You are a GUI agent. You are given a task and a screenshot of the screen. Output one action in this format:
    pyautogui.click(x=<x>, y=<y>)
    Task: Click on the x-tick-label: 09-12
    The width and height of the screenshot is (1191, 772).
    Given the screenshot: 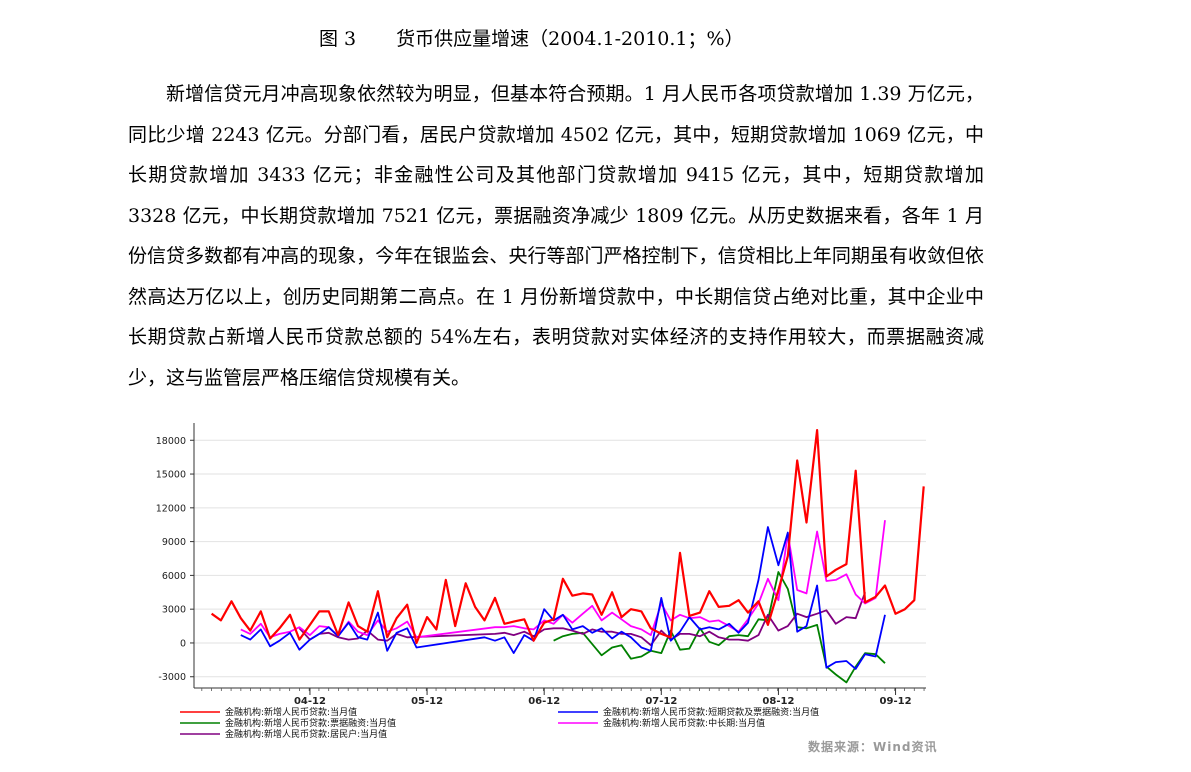 What is the action you would take?
    pyautogui.click(x=896, y=701)
    